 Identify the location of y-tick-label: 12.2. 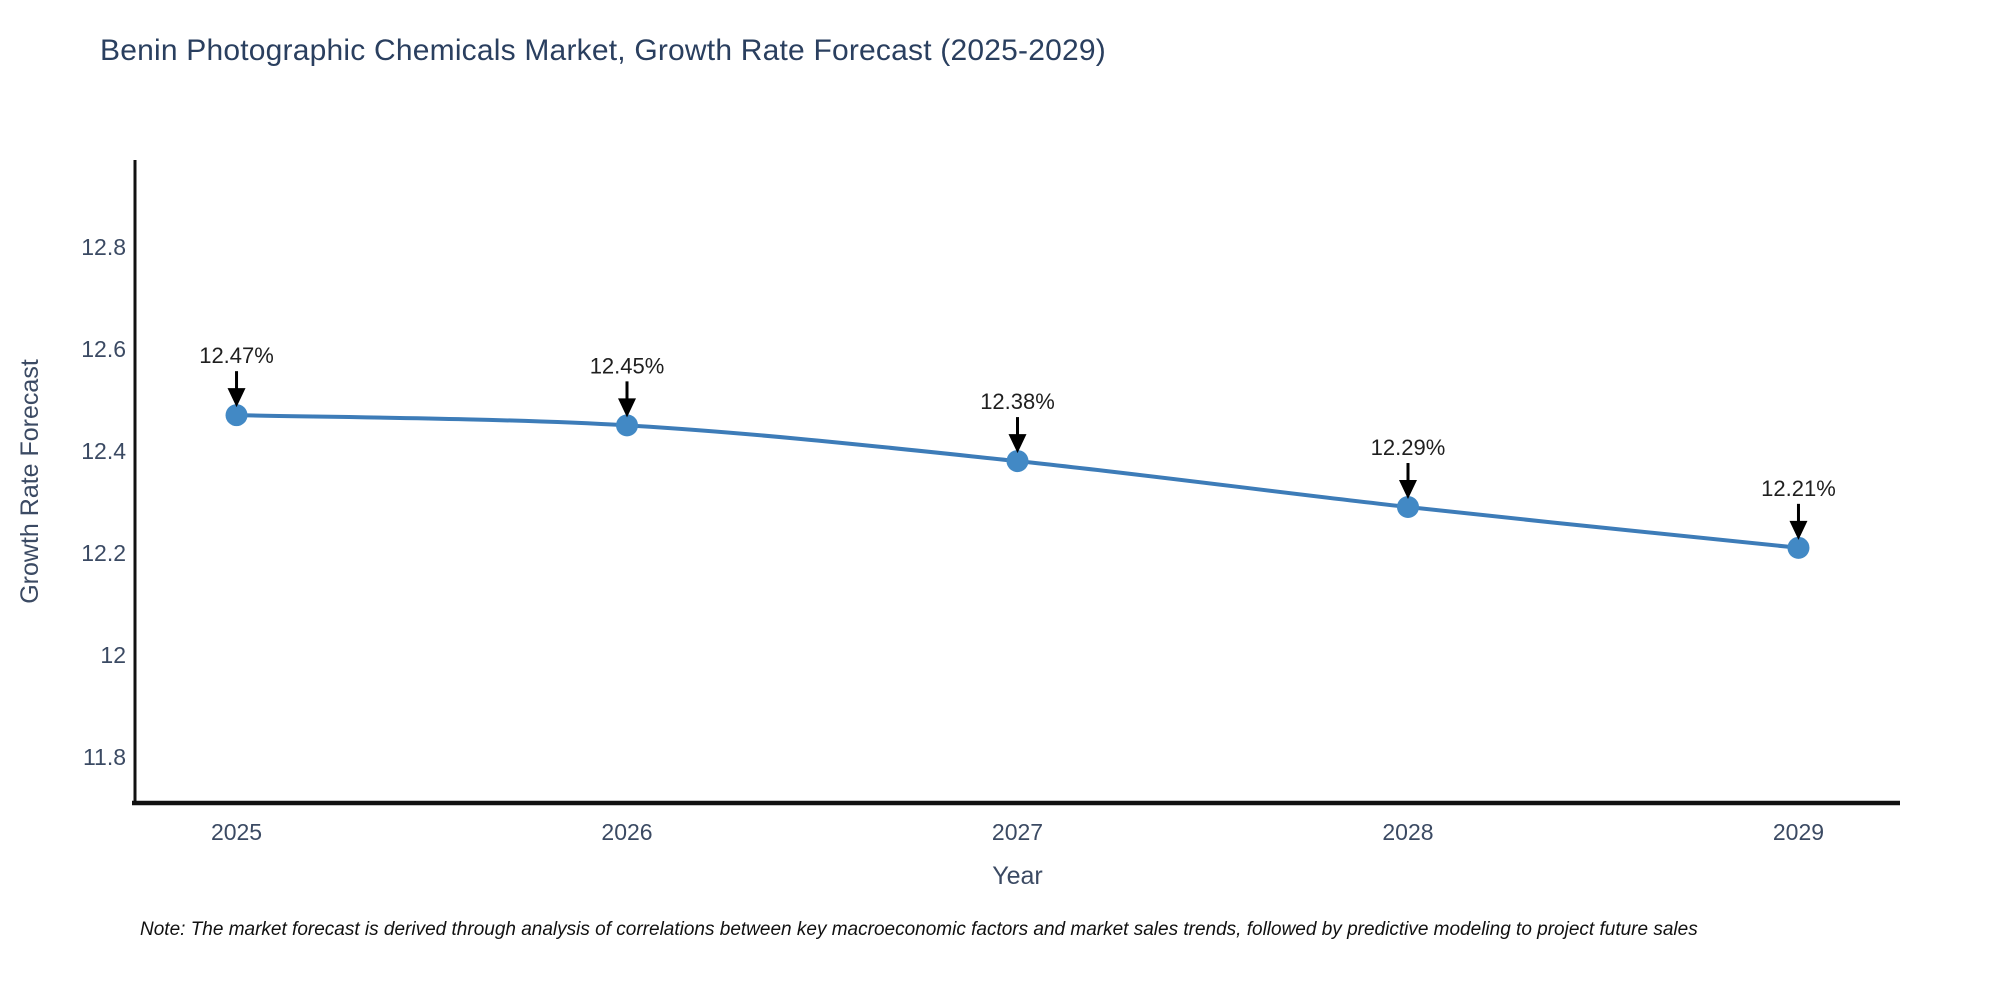
(103, 553).